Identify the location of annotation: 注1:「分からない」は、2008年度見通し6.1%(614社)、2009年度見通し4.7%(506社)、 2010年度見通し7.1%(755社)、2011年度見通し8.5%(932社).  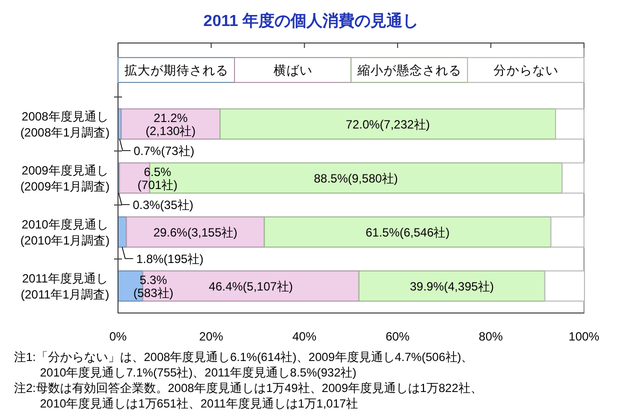
(244, 365).